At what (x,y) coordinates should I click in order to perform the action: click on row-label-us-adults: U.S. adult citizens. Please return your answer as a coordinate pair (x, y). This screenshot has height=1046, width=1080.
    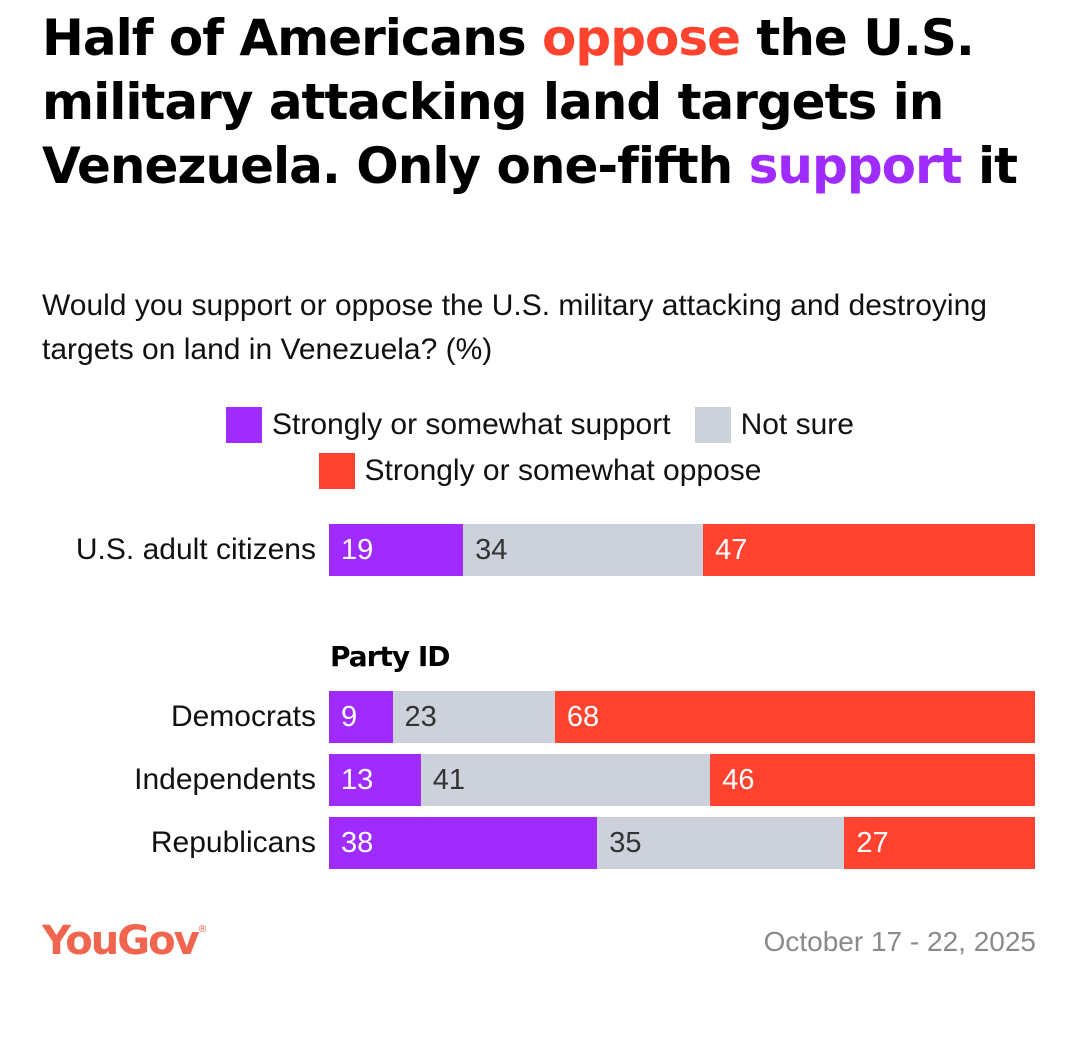
    Looking at the image, I should click on (195, 549).